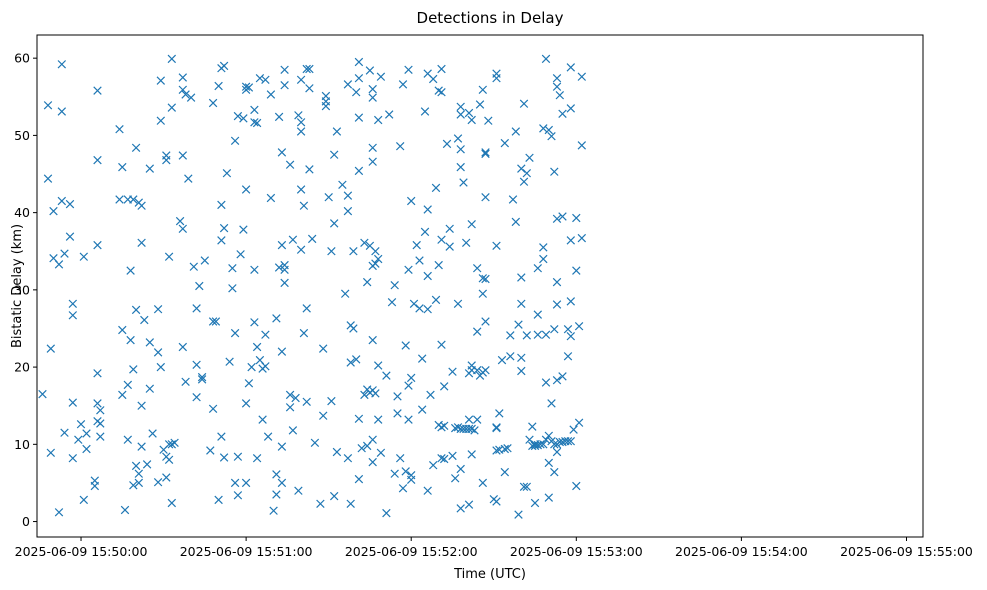 The height and width of the screenshot is (590, 987). I want to click on y-tick-label: 60, so click(22, 58).